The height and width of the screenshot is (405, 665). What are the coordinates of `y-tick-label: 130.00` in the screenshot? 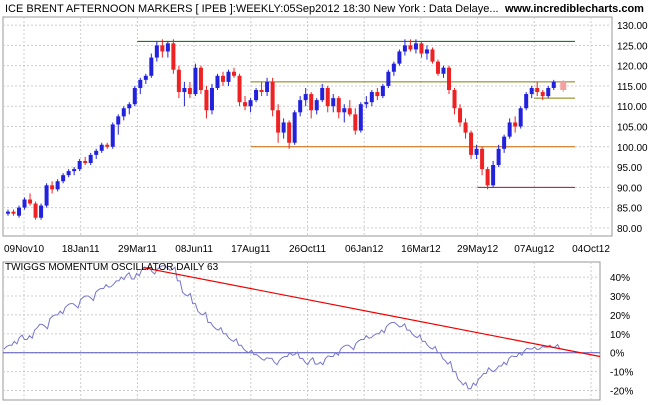 It's located at (632, 26).